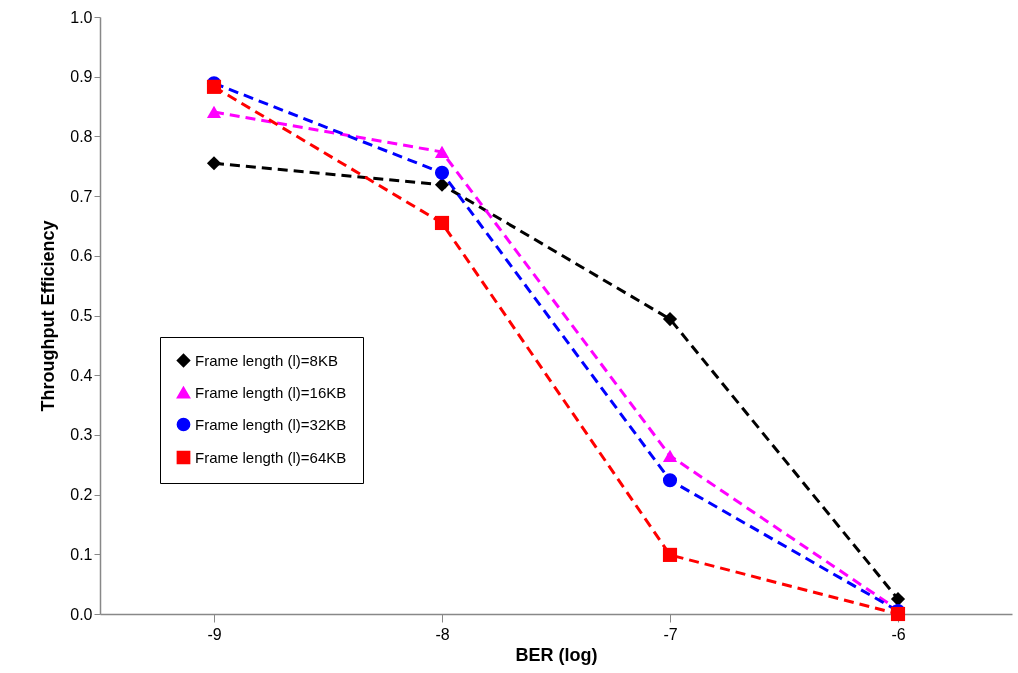 Image resolution: width=1018 pixels, height=673 pixels. What do you see at coordinates (81, 375) in the screenshot?
I see `y-tick-label: 0.4` at bounding box center [81, 375].